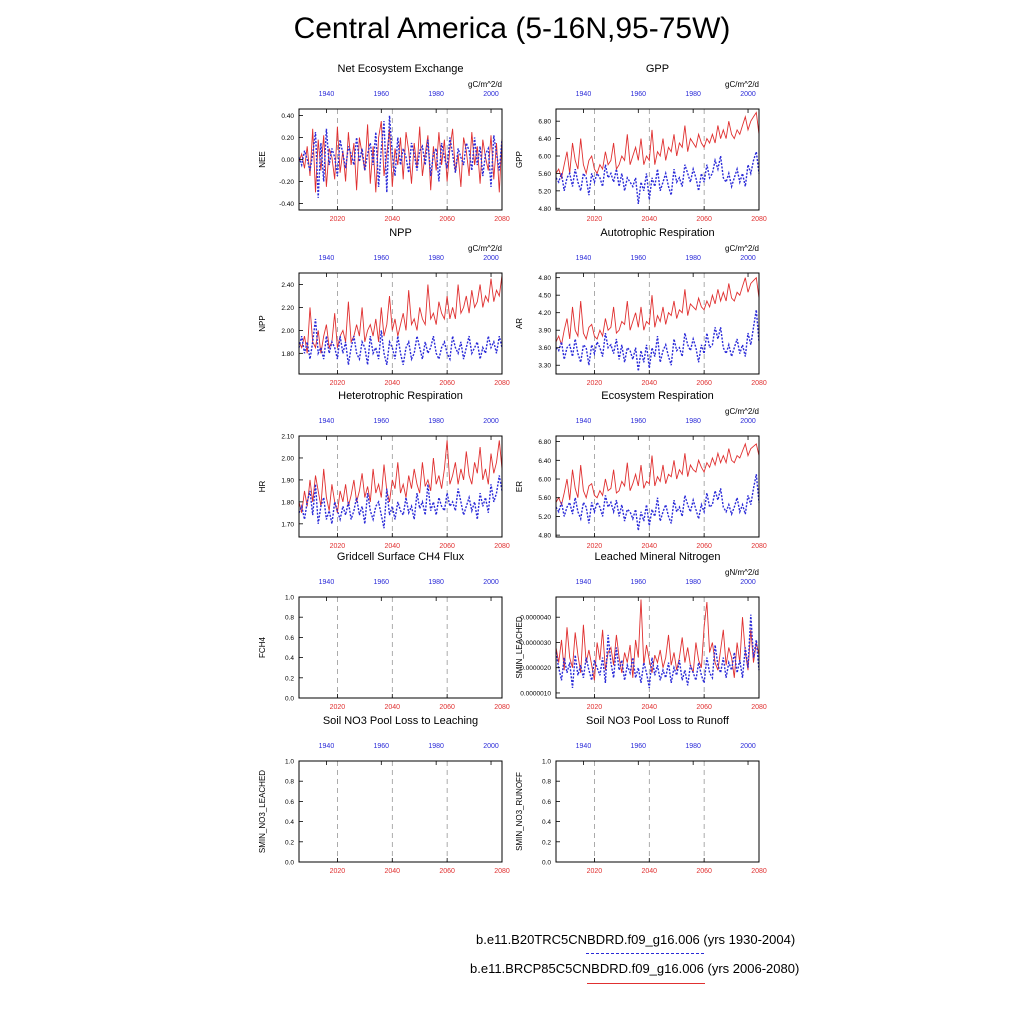  What do you see at coordinates (657, 69) in the screenshot?
I see `panel-title: GPP` at bounding box center [657, 69].